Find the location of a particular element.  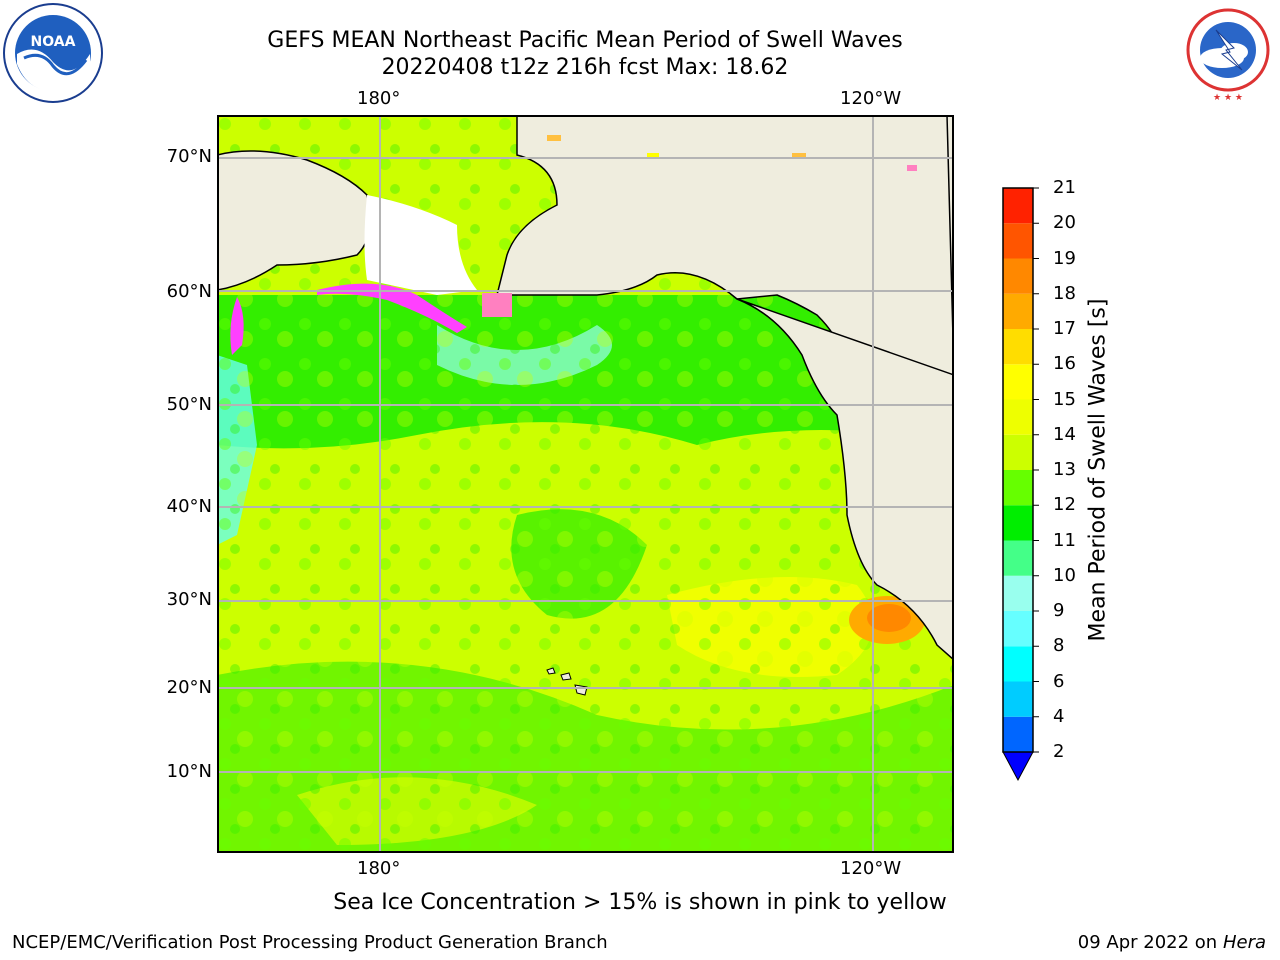

colorbar-tick-label: 4 is located at coordinates (1059, 716).